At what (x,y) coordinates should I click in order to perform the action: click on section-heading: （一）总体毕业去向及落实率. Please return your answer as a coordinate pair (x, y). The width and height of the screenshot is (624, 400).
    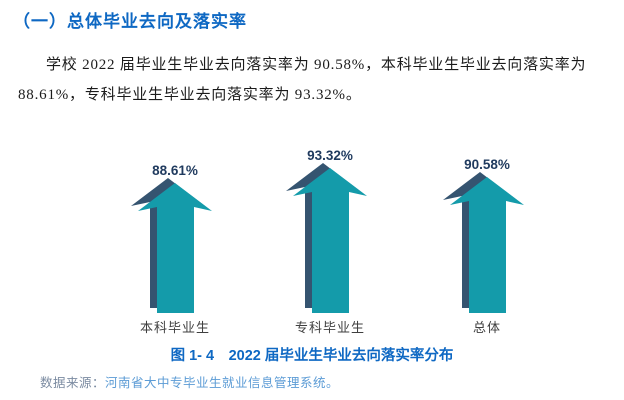
    Looking at the image, I should click on (130, 21).